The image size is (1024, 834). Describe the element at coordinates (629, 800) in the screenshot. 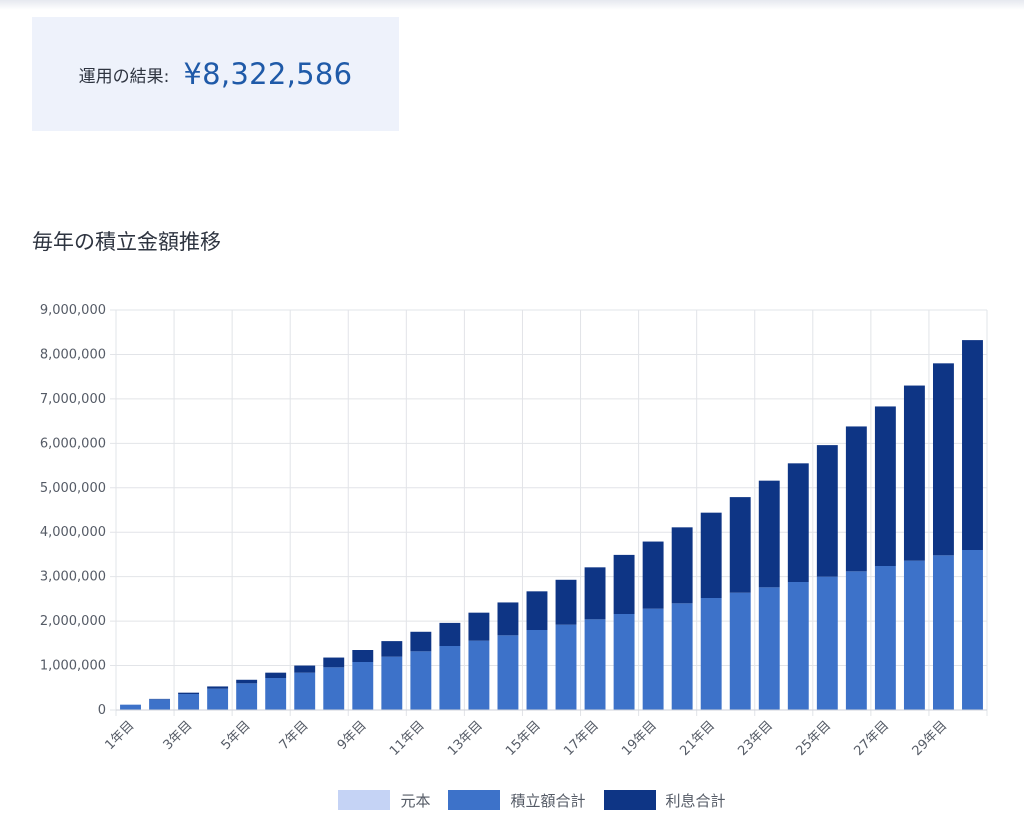

I see `legend-swatch-interest` at that location.